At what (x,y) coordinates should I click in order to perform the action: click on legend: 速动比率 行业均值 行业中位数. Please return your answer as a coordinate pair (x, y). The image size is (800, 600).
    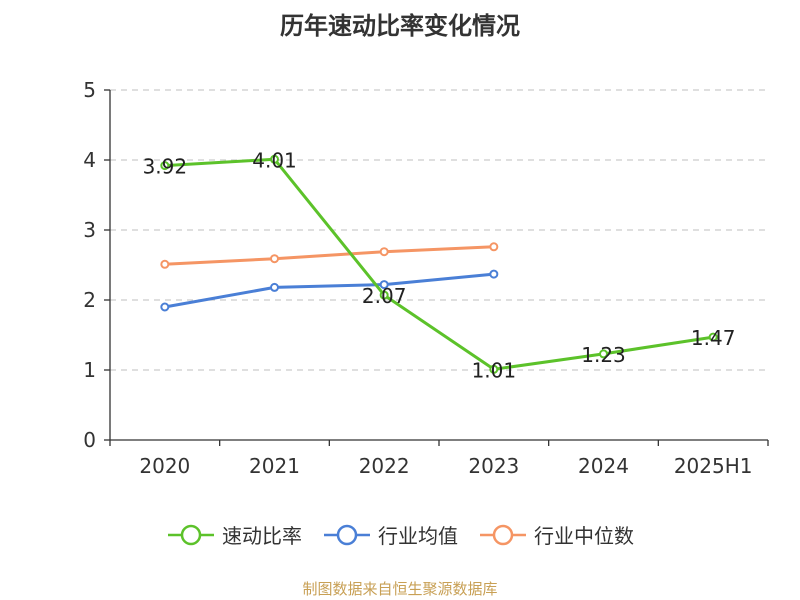
    Looking at the image, I should click on (400, 534).